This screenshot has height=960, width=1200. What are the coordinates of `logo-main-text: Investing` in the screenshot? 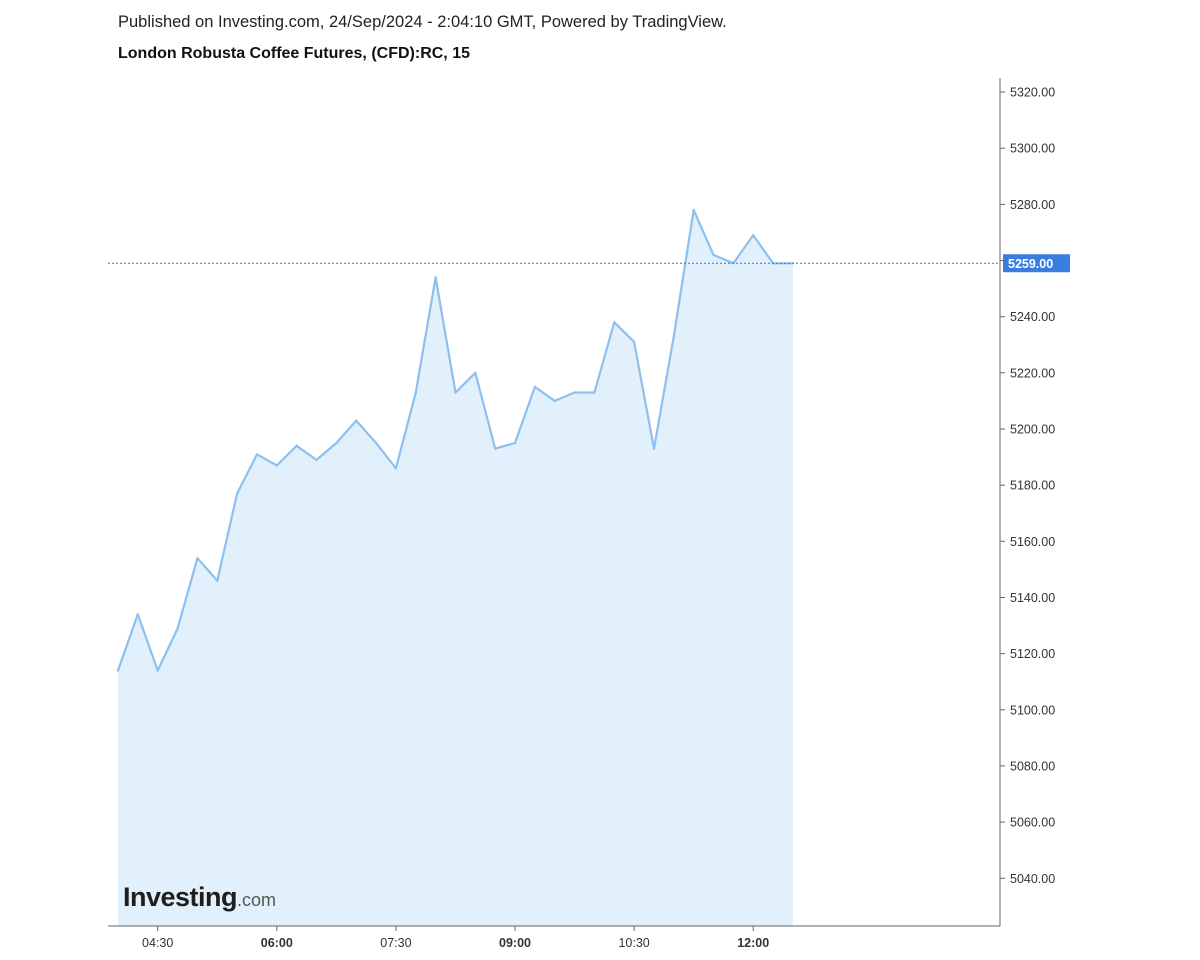 It's located at (180, 897).